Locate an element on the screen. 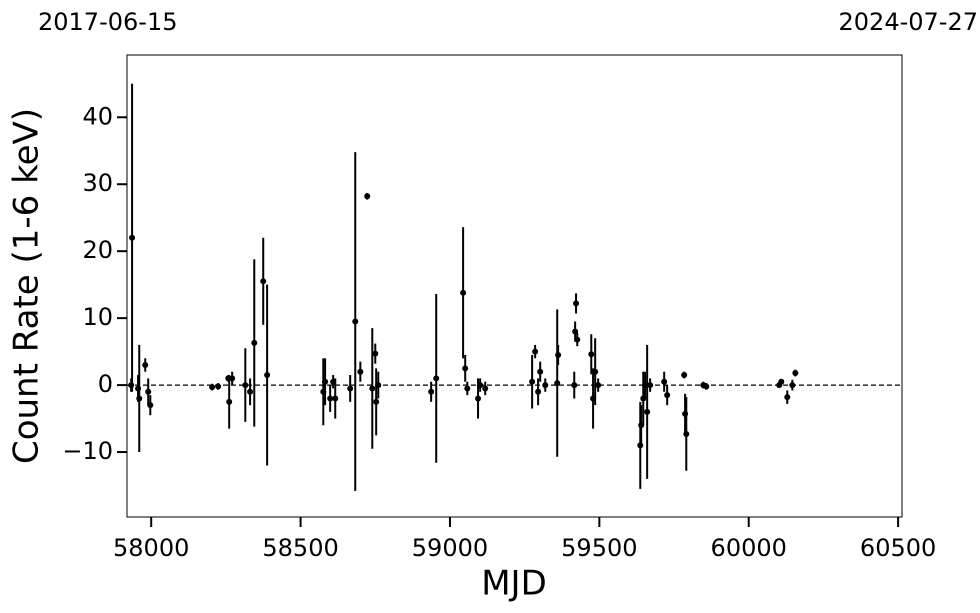 The height and width of the screenshot is (613, 980). y-tick-label: 20 is located at coordinates (97, 250).